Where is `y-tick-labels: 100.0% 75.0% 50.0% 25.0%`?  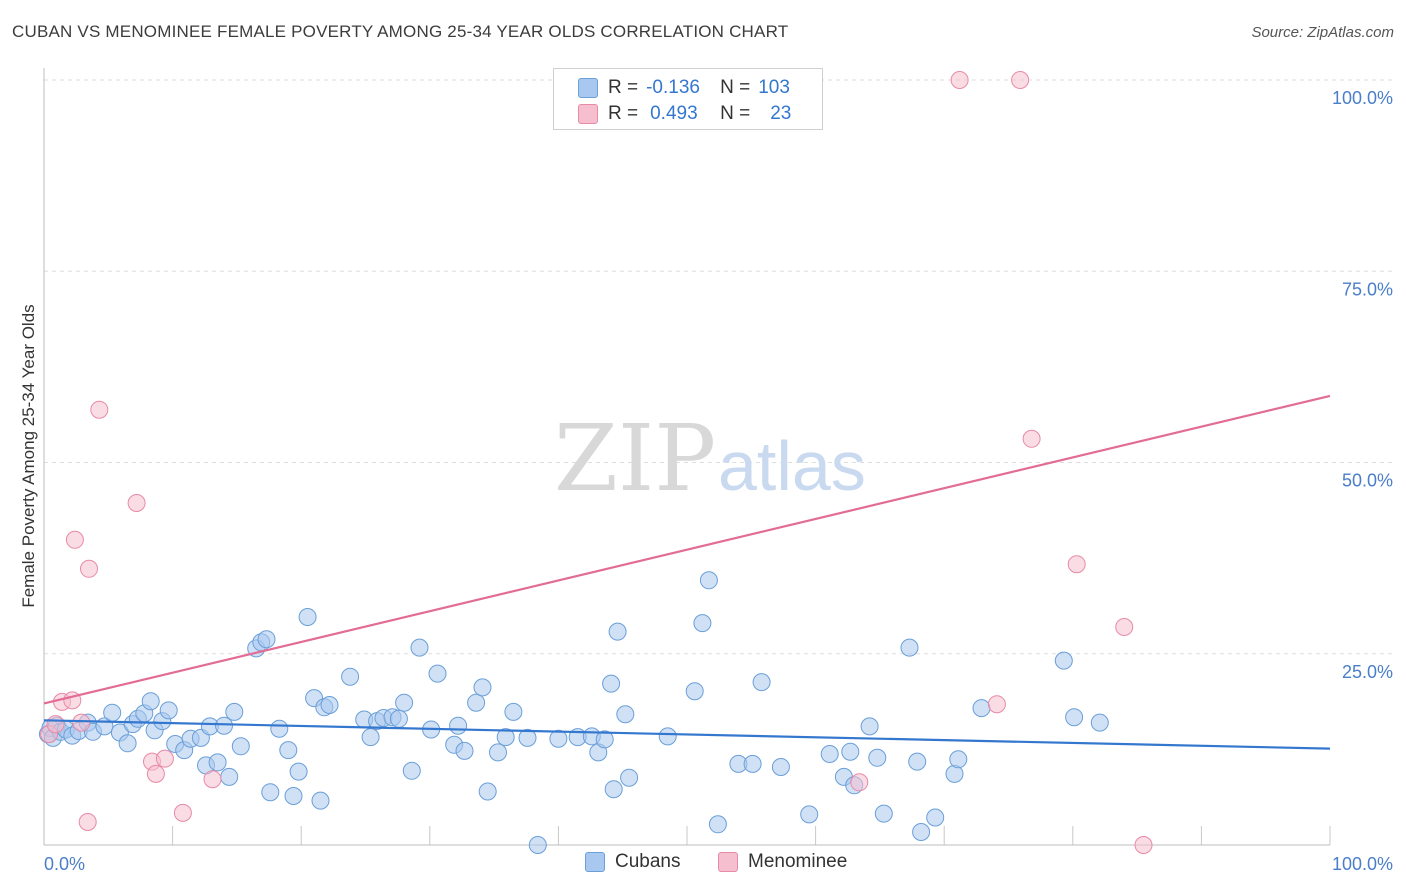
y-tick-labels: 100.0% 75.0% 50.0% 25.0% is located at coordinates (1362, 385).